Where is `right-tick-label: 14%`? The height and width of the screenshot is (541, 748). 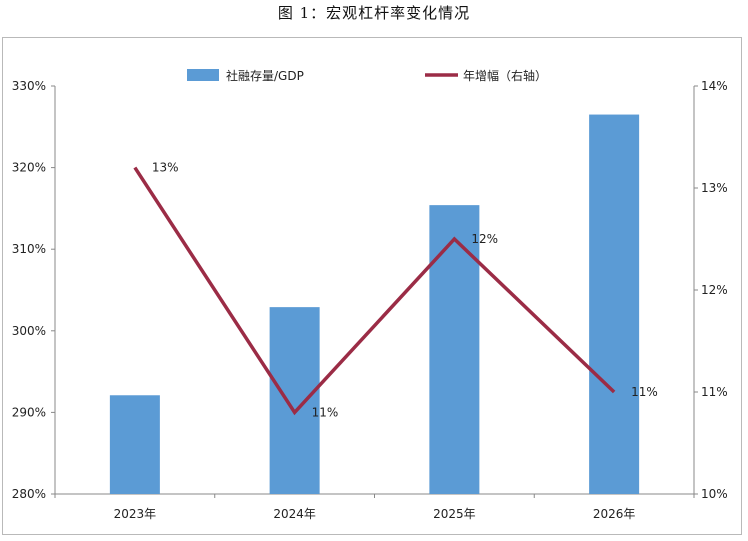 right-tick-label: 14% is located at coordinates (714, 86).